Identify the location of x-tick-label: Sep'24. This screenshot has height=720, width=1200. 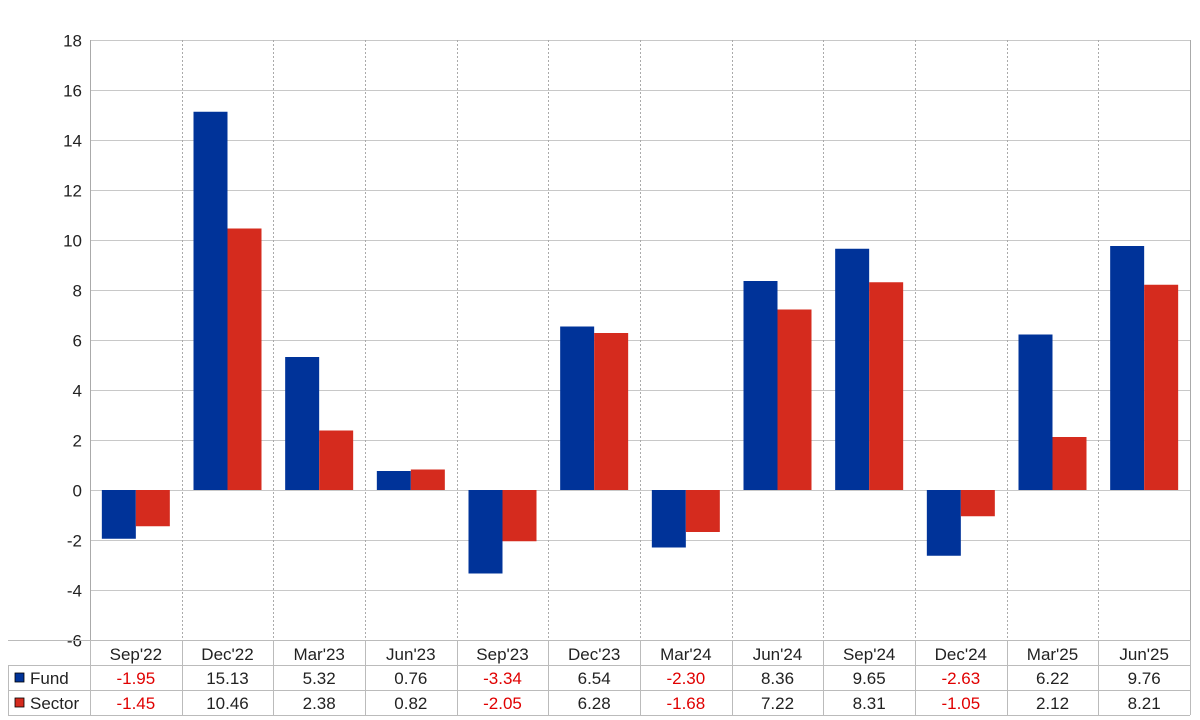
(869, 654).